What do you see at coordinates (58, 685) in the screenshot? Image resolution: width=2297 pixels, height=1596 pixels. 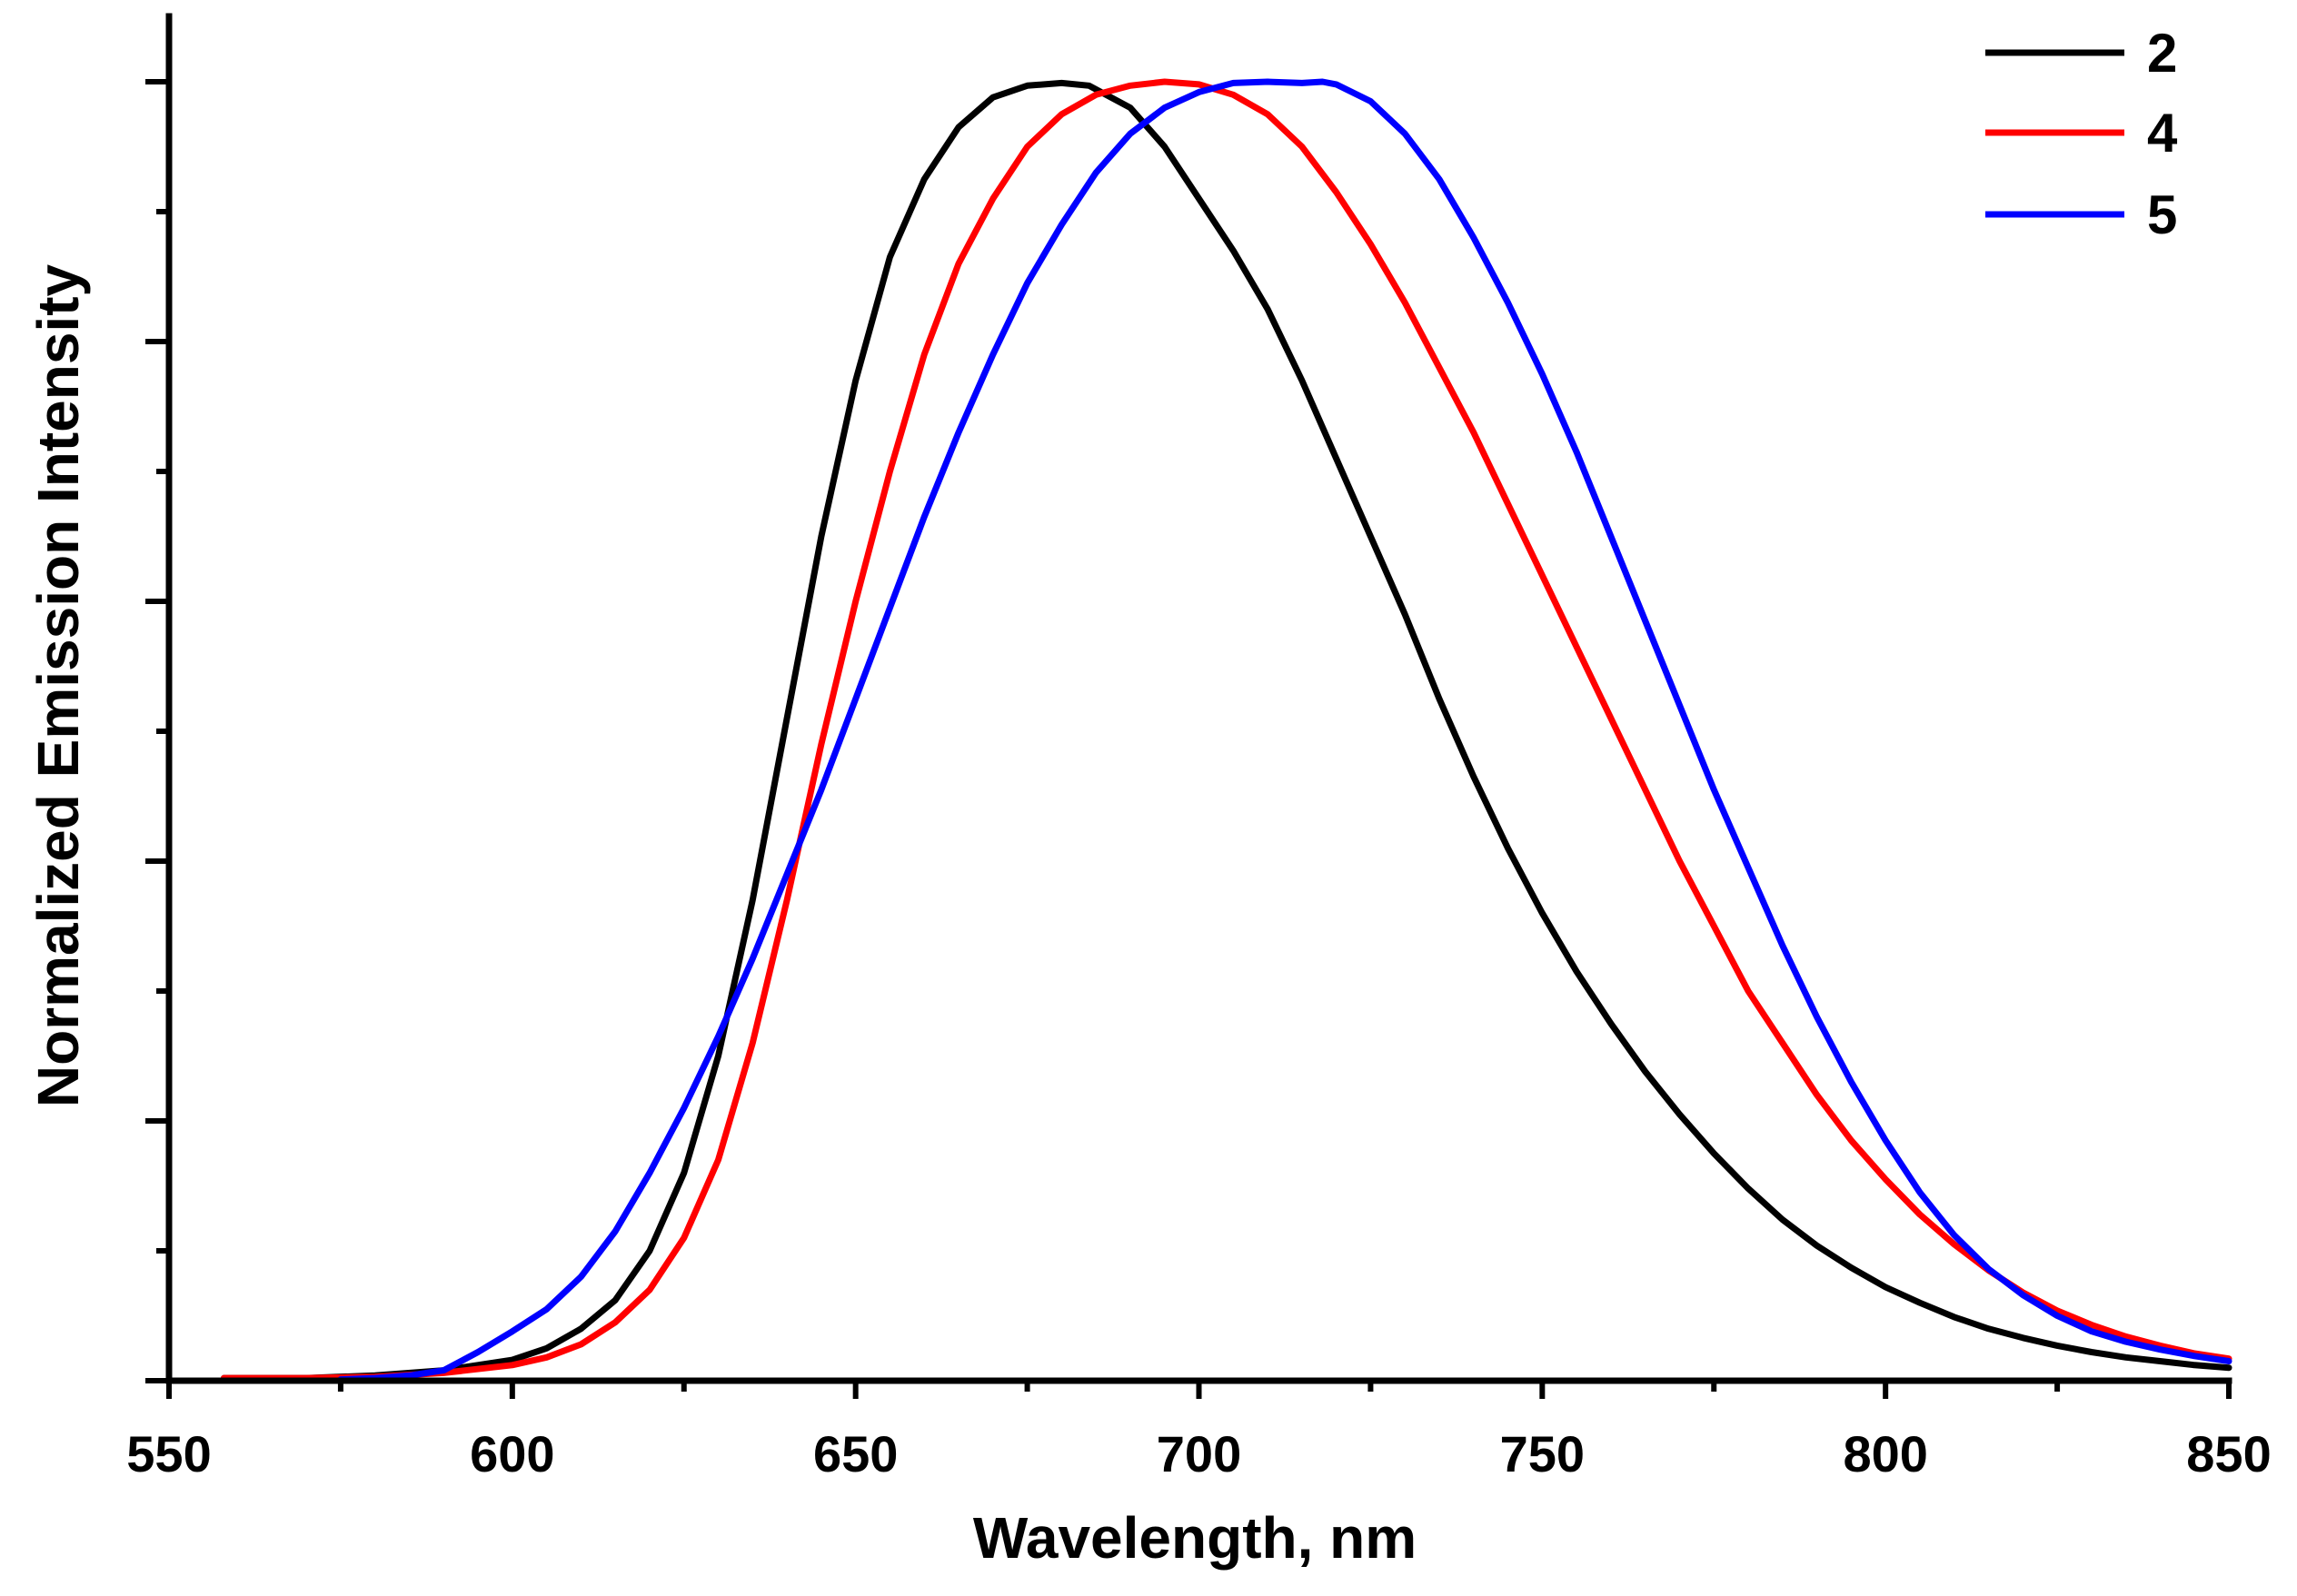 I see `y-axis-title: Normalized Emission Intensity` at bounding box center [58, 685].